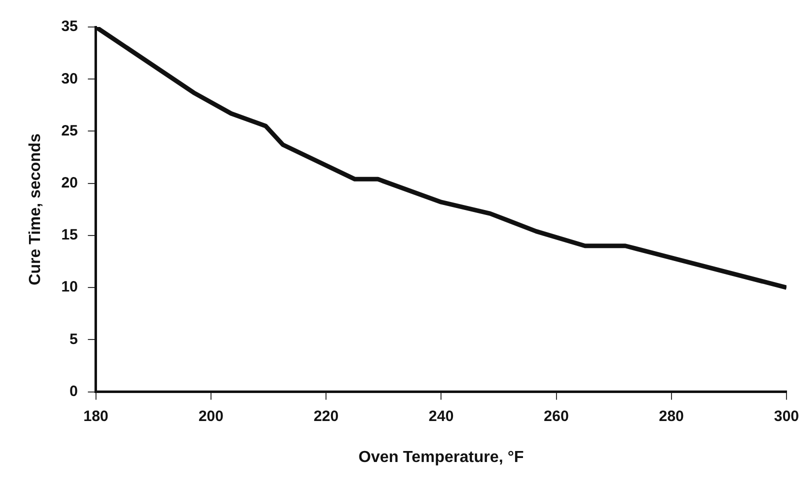 Image resolution: width=799 pixels, height=481 pixels. I want to click on x-tick-label: 260, so click(556, 416).